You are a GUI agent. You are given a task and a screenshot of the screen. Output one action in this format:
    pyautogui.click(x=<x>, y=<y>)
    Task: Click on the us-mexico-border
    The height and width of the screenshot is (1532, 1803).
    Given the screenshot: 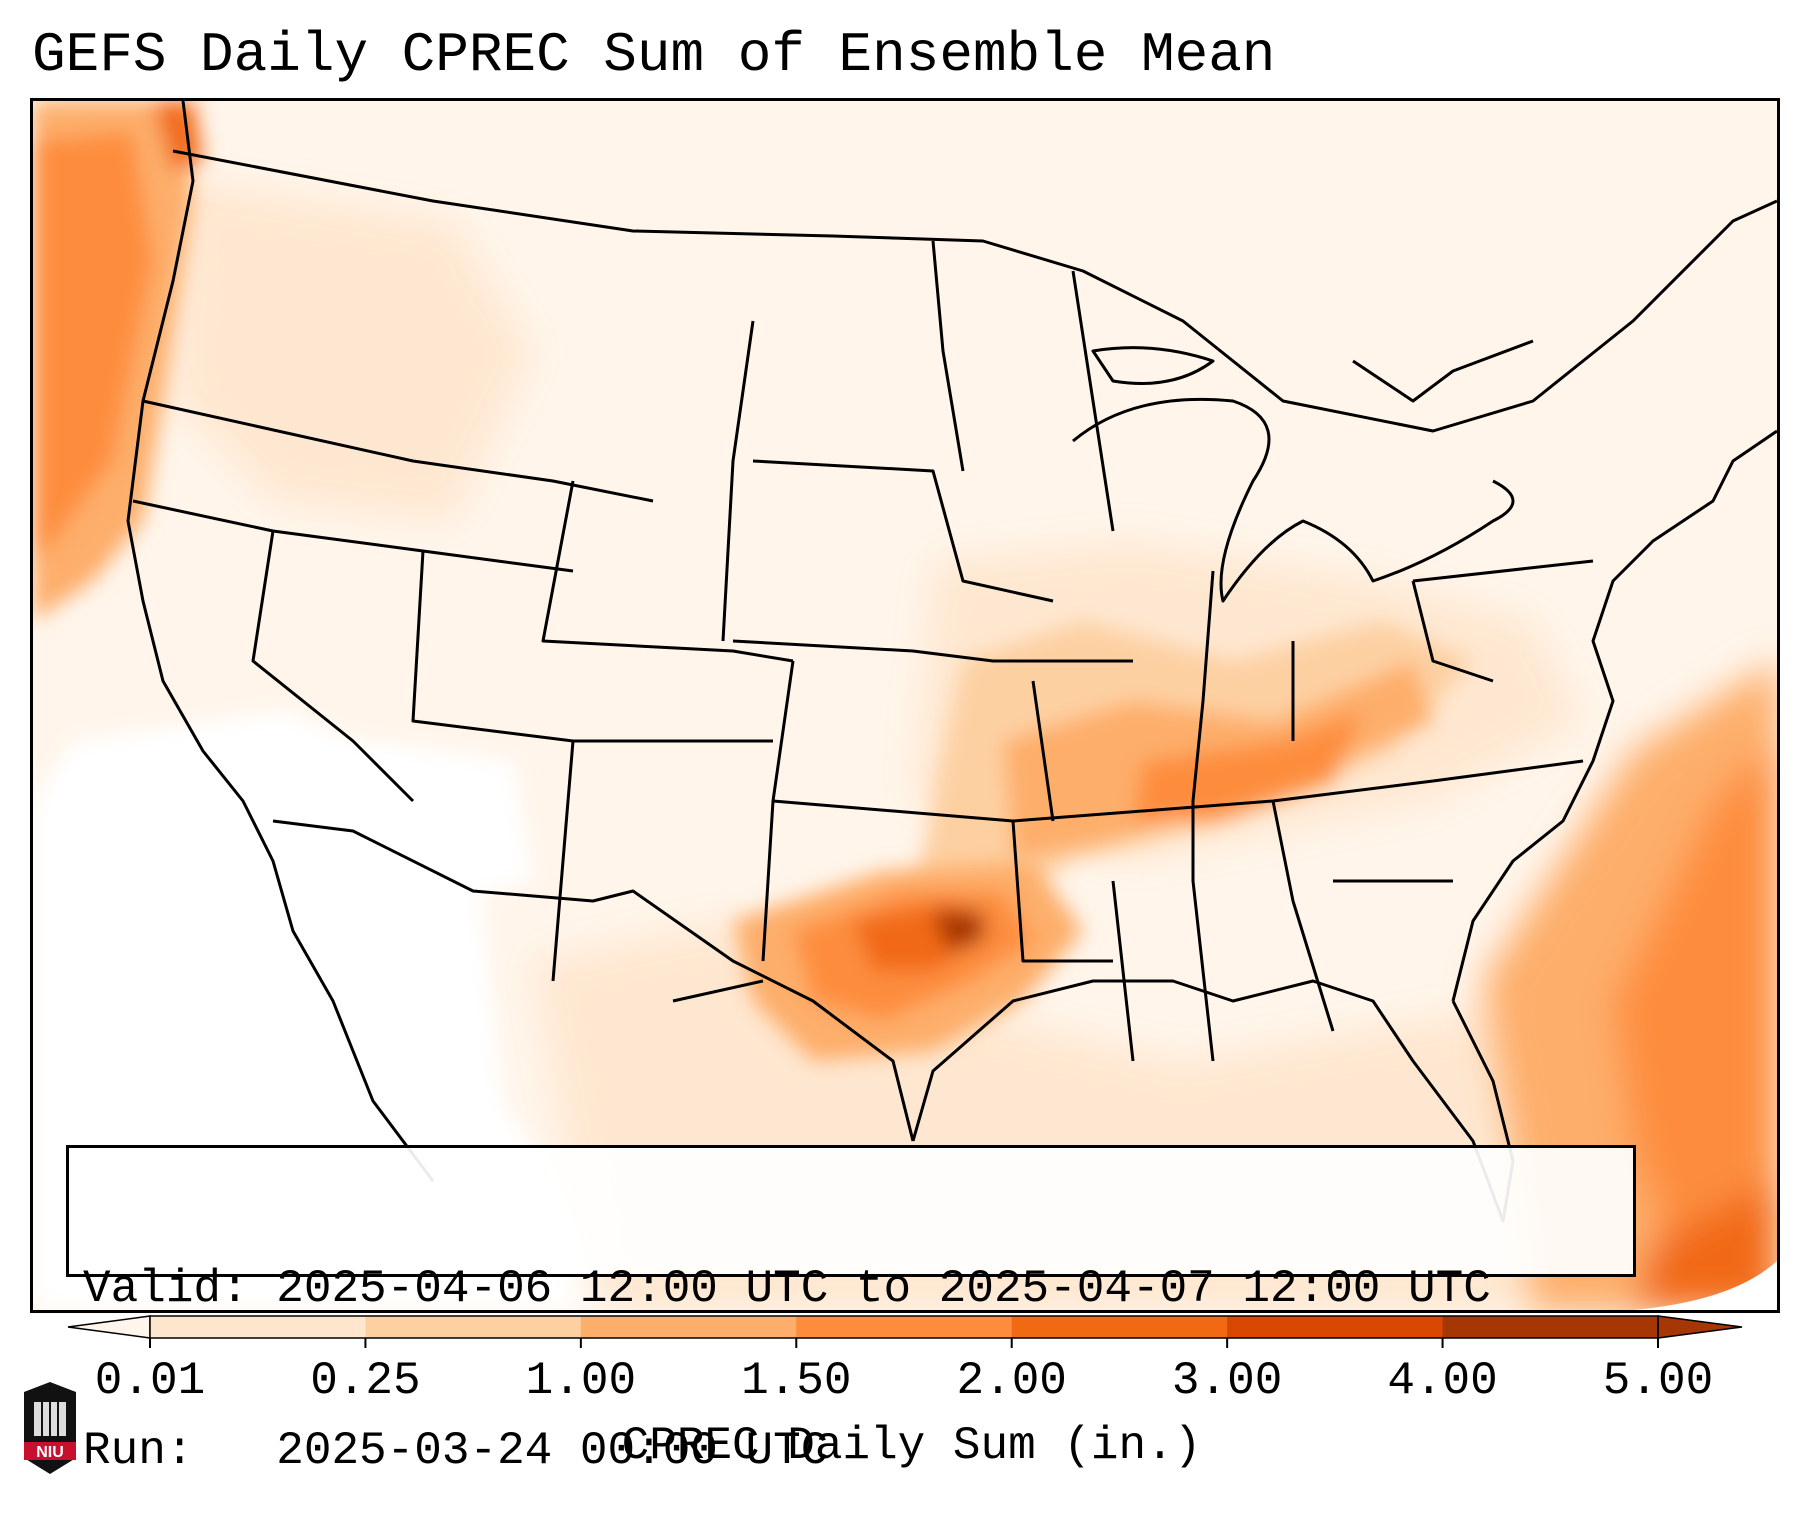 What is the action you would take?
    pyautogui.click(x=593, y=980)
    